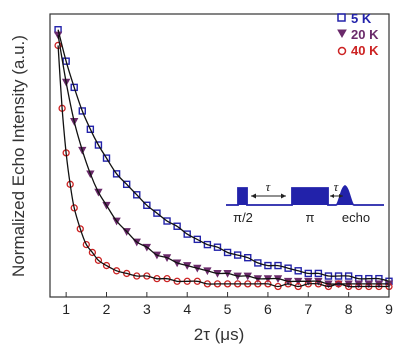 The height and width of the screenshot is (349, 396). I want to click on inset-label-pi-half: π/2, so click(243, 217).